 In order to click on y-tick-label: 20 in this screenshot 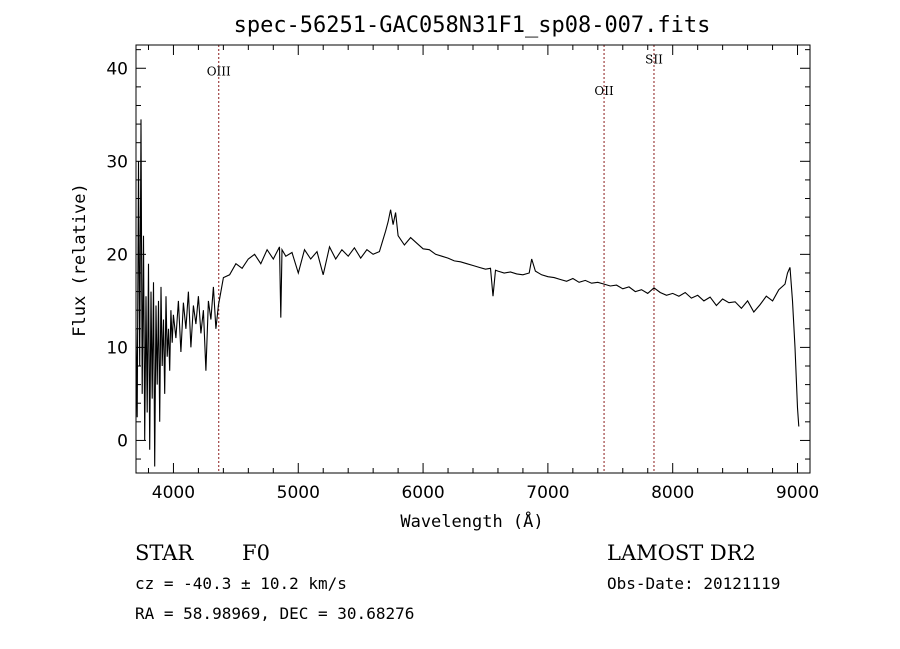, I will do `click(117, 255)`.